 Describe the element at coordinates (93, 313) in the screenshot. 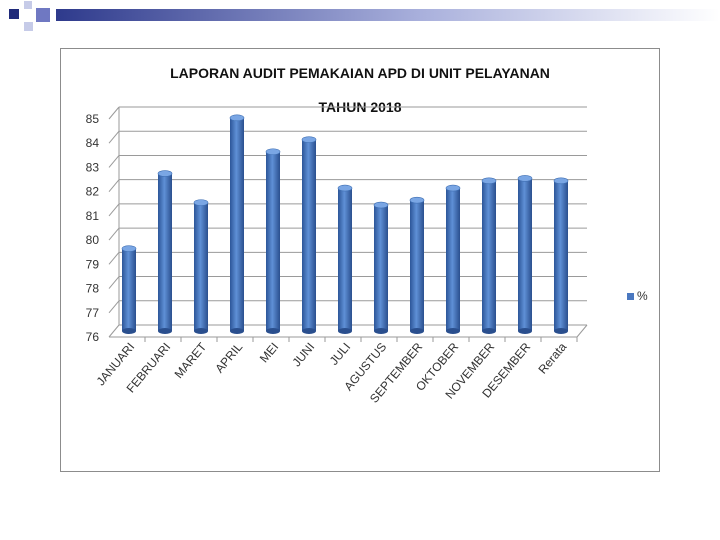

I see `y-tick-label: 77` at that location.